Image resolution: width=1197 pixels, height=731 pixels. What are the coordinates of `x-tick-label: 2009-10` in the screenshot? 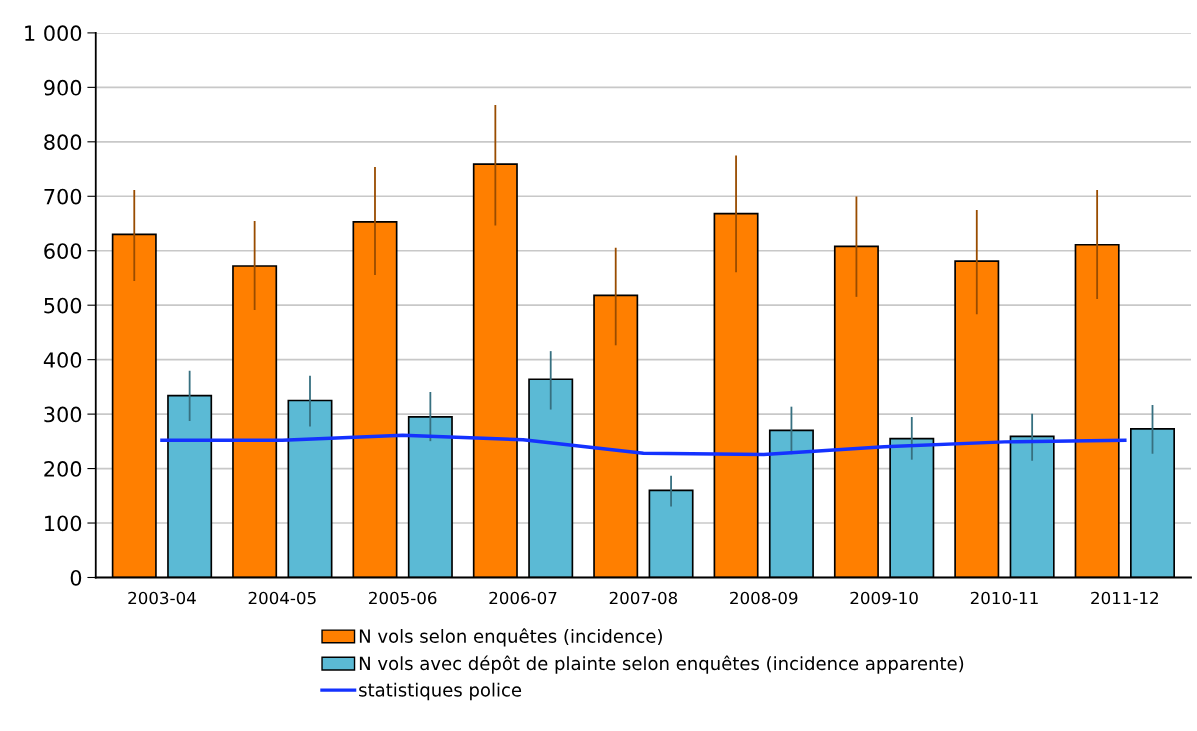 It's located at (884, 598).